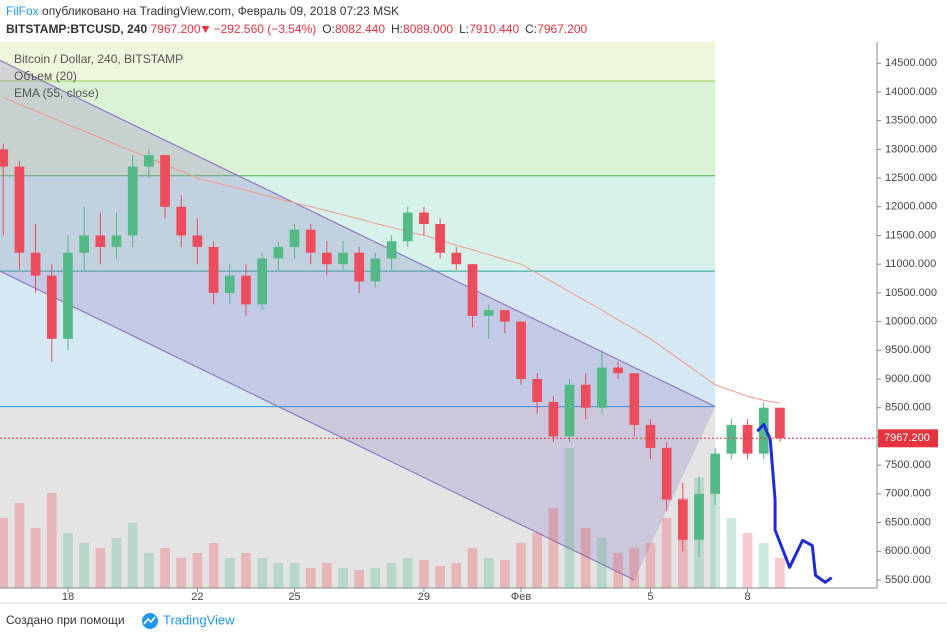 This screenshot has height=641, width=947. I want to click on y-tick-label: 14500.000, so click(911, 63).